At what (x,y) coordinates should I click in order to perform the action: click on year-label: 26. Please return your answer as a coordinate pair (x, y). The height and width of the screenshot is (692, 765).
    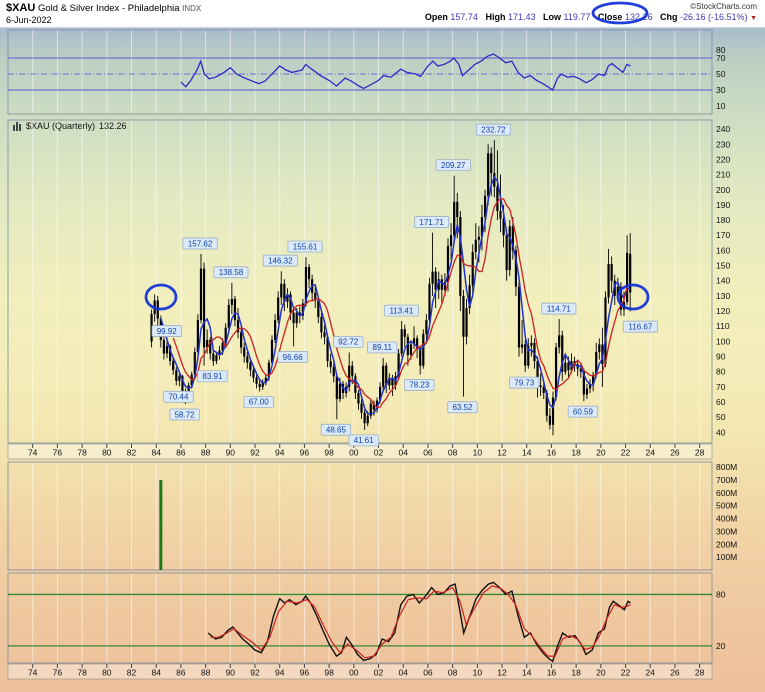
    Looking at the image, I should click on (675, 453).